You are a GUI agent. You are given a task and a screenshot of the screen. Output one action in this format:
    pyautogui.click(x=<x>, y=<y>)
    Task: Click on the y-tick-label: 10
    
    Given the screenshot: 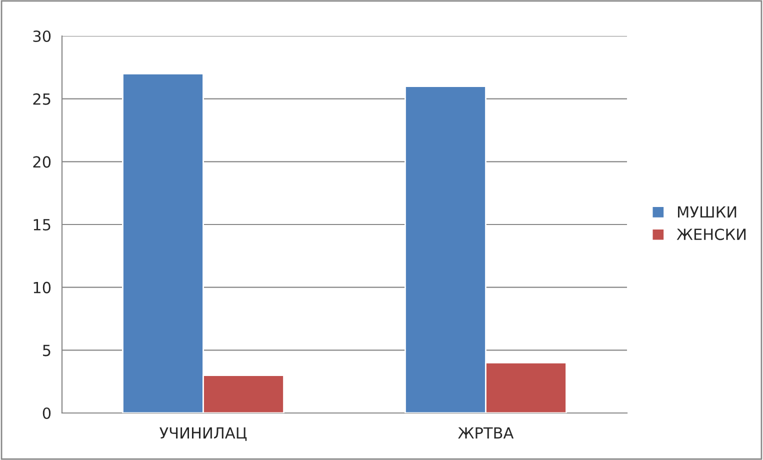 What is the action you would take?
    pyautogui.click(x=42, y=288)
    